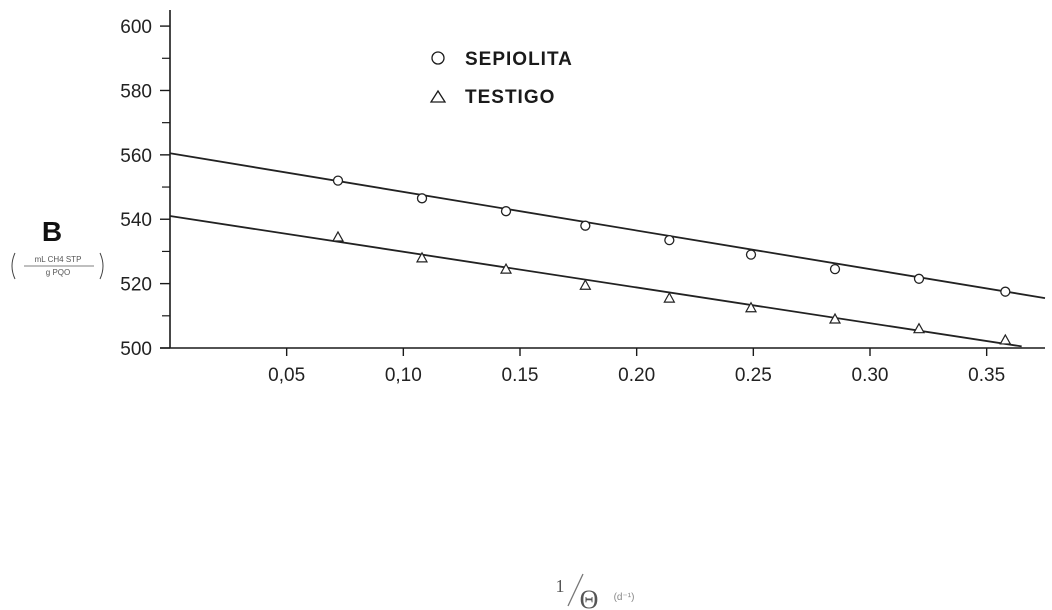 This screenshot has width=1052, height=610. What do you see at coordinates (624, 597) in the screenshot?
I see `x-axis-label-unit: (d⁻¹)` at bounding box center [624, 597].